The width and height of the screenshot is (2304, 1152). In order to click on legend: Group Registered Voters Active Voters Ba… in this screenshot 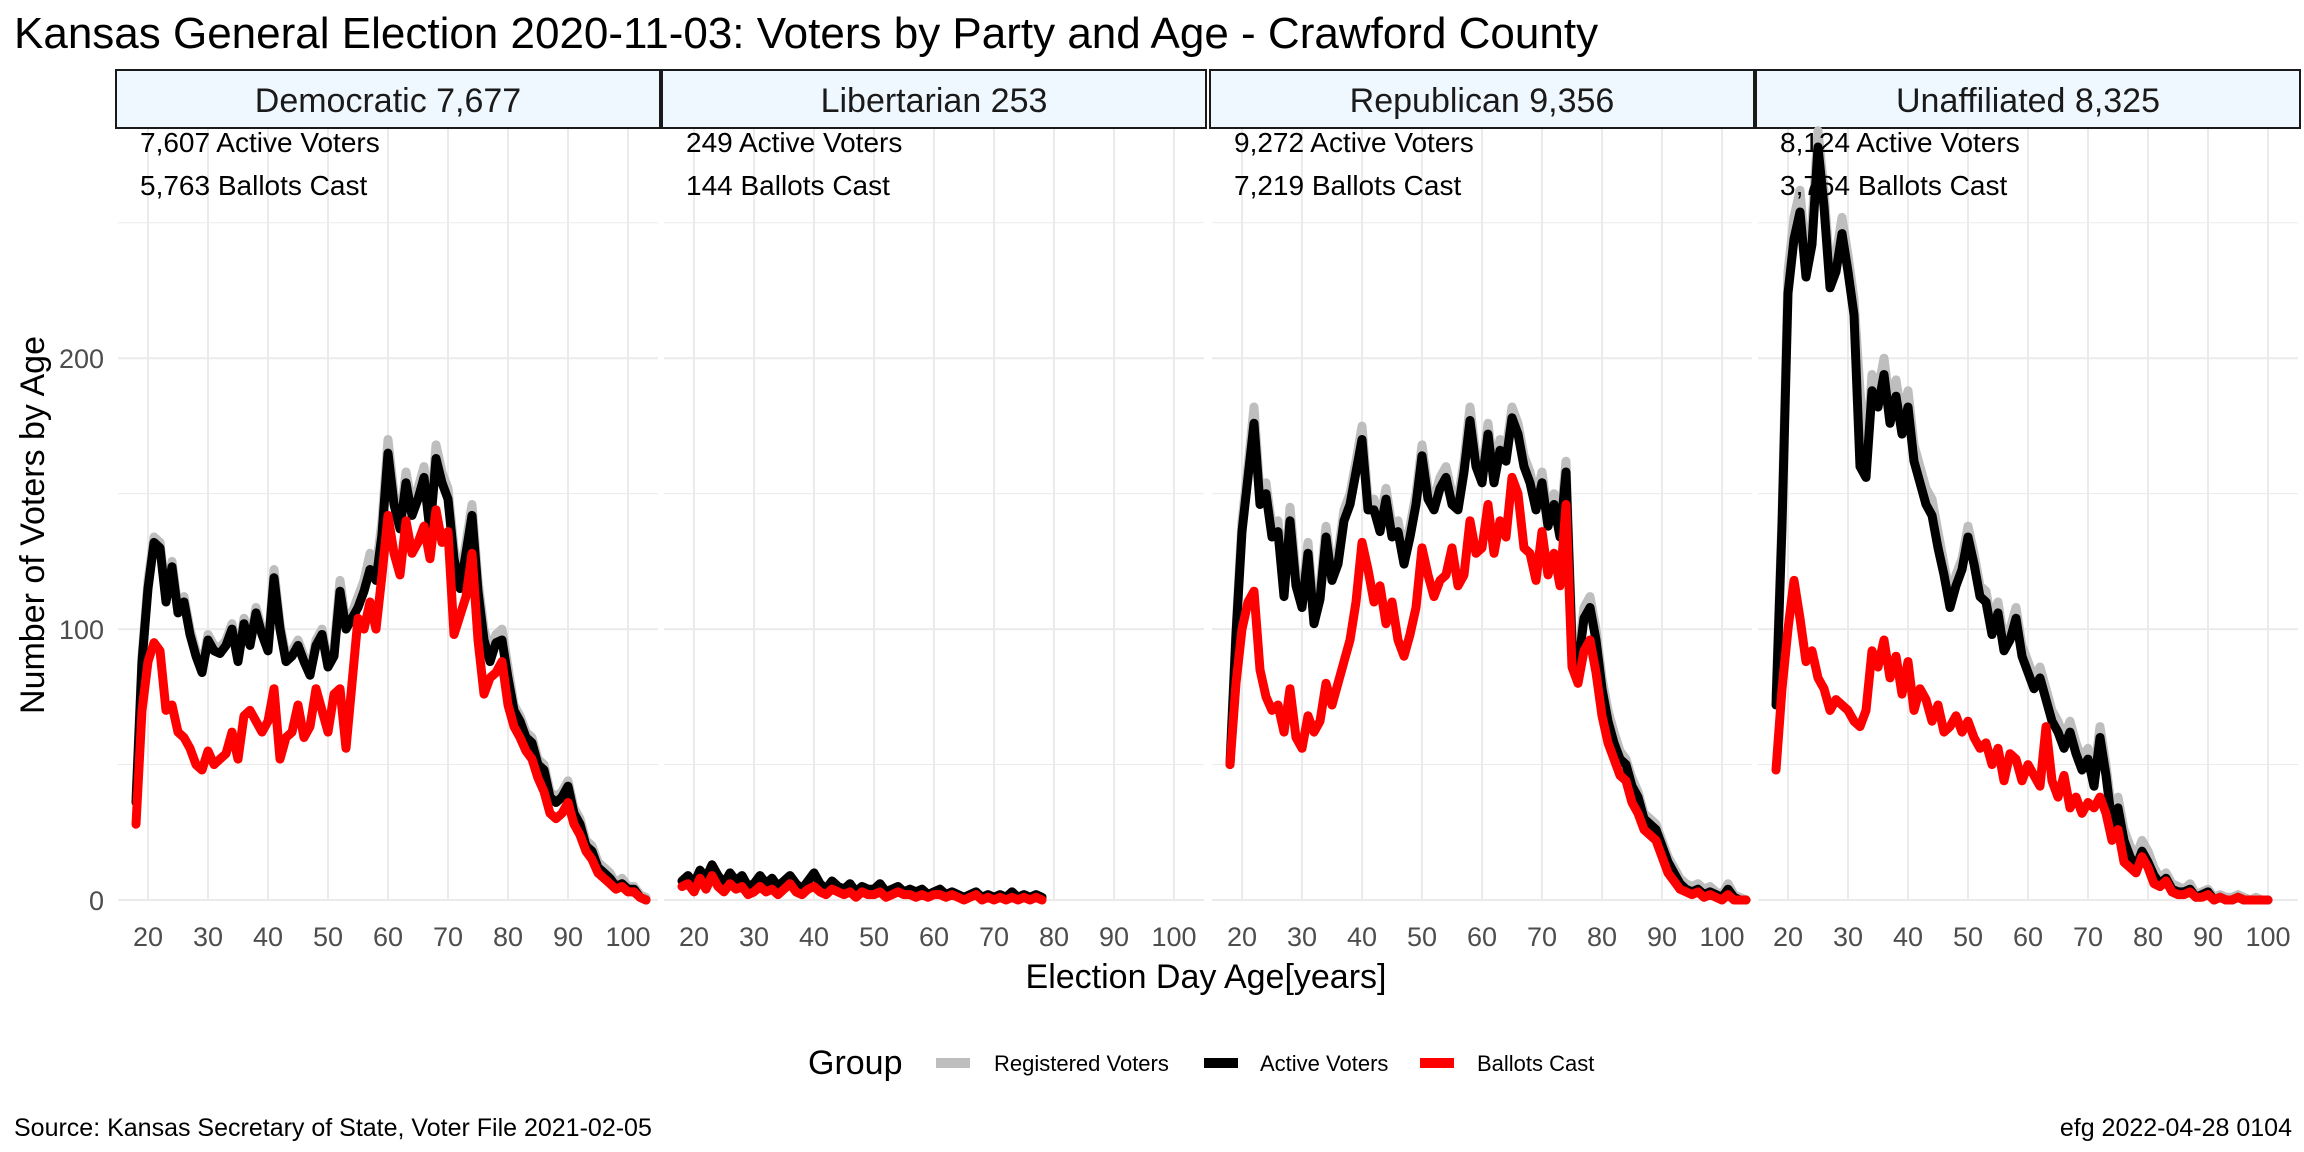, I will do `click(1201, 1063)`.